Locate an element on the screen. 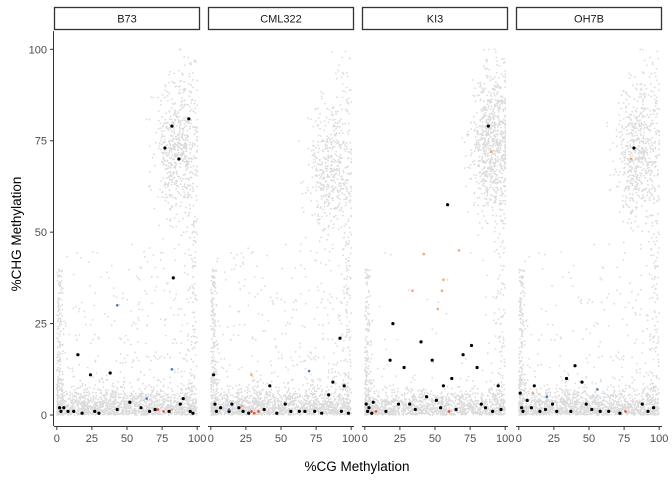  facet-strip-label: CML322 is located at coordinates (281, 20).